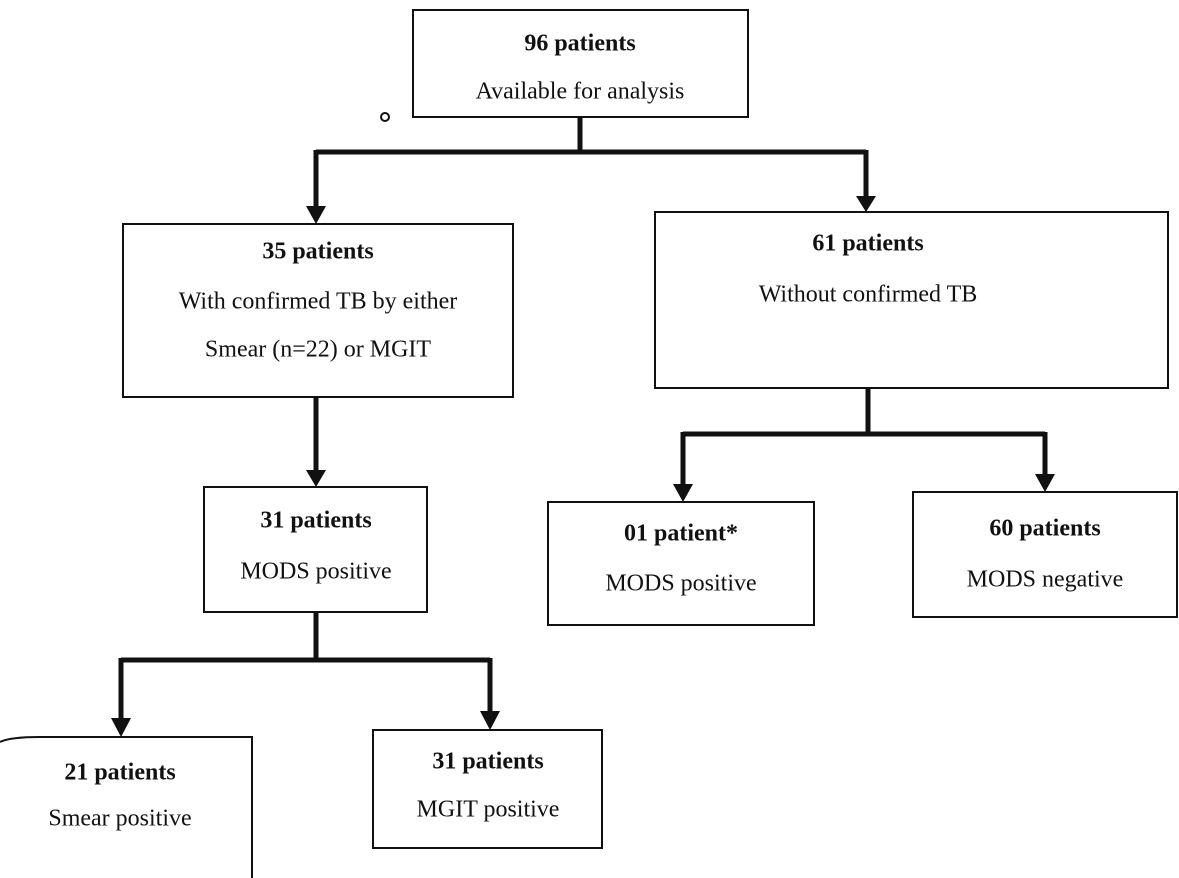 The width and height of the screenshot is (1179, 878). What do you see at coordinates (868, 295) in the screenshot?
I see `node-text: Without confirmed TB` at bounding box center [868, 295].